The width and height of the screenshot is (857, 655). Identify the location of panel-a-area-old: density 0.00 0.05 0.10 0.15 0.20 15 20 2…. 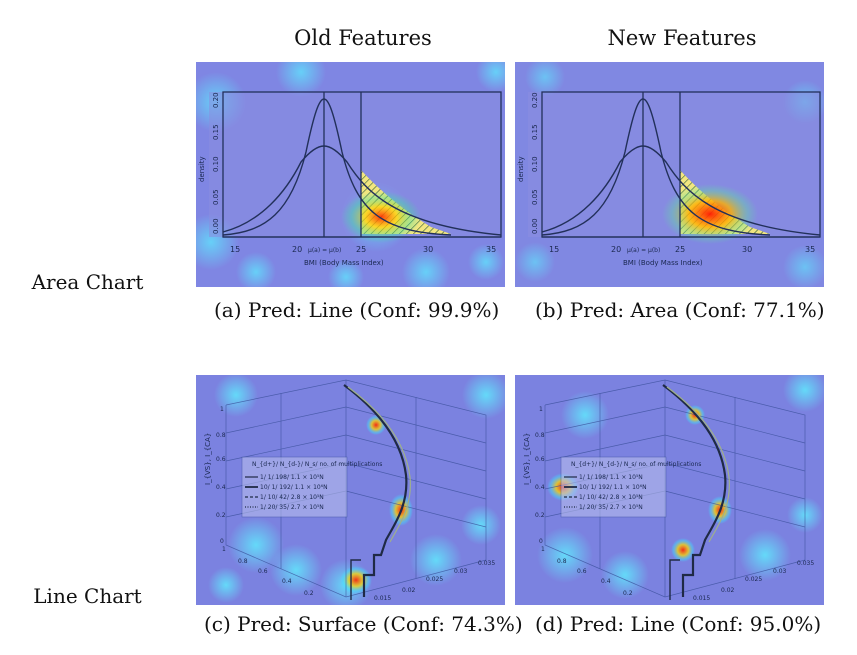
(350, 174).